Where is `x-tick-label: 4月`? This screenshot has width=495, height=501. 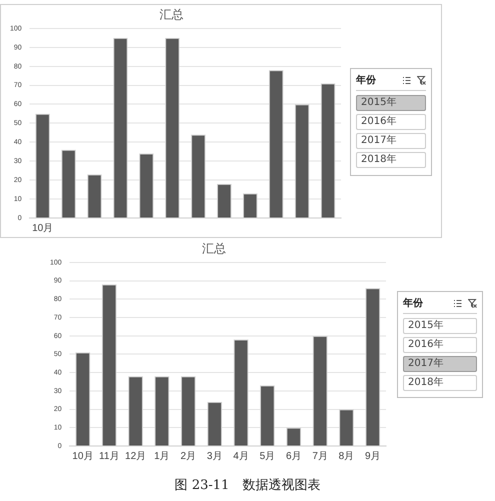
x-tick-label: 4月 is located at coordinates (241, 456).